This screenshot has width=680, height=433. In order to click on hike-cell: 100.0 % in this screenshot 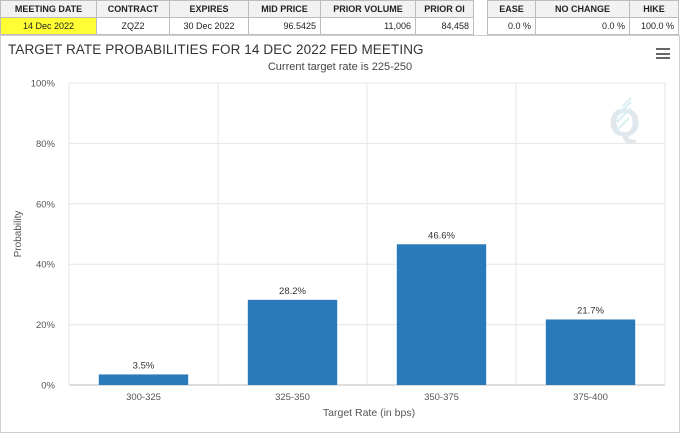, I will do `click(654, 26)`.